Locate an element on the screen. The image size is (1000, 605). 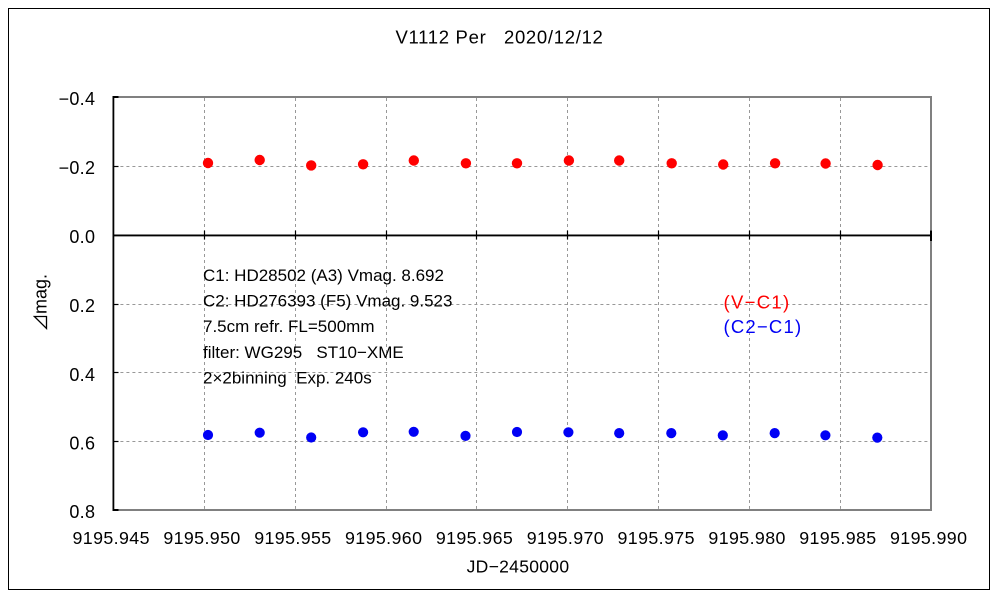
svg-text: C2: HD276393 (F5) Vmag. 9.523 is located at coordinates (327, 301).